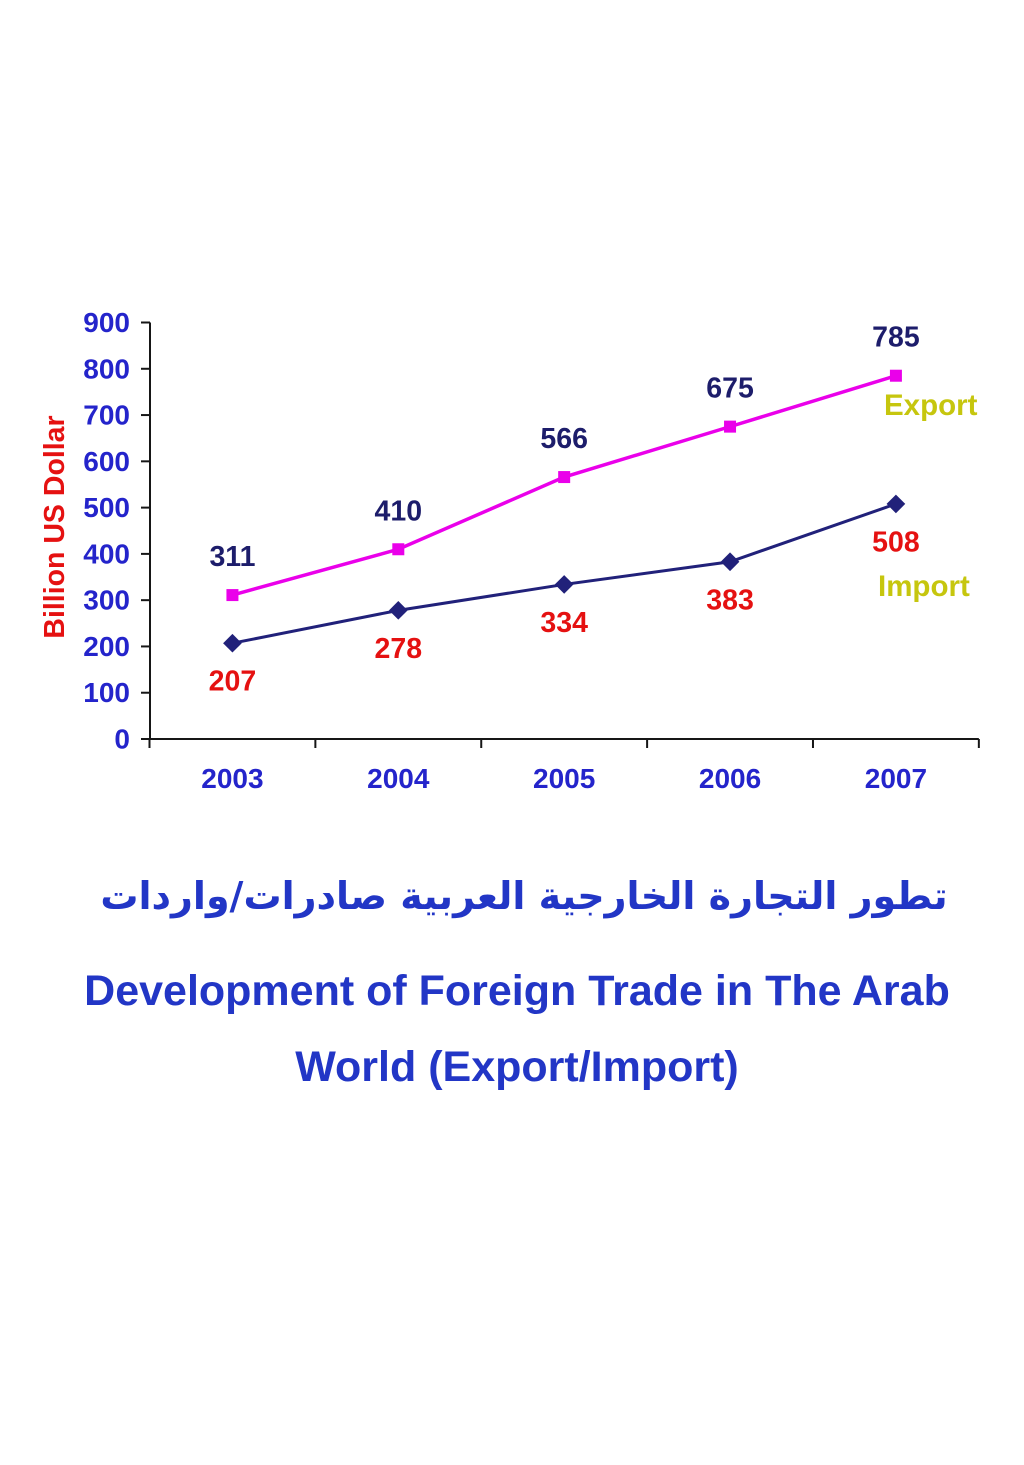 The width and height of the screenshot is (1024, 1465). Describe the element at coordinates (896, 778) in the screenshot. I see `x-tick-label: 2007` at that location.